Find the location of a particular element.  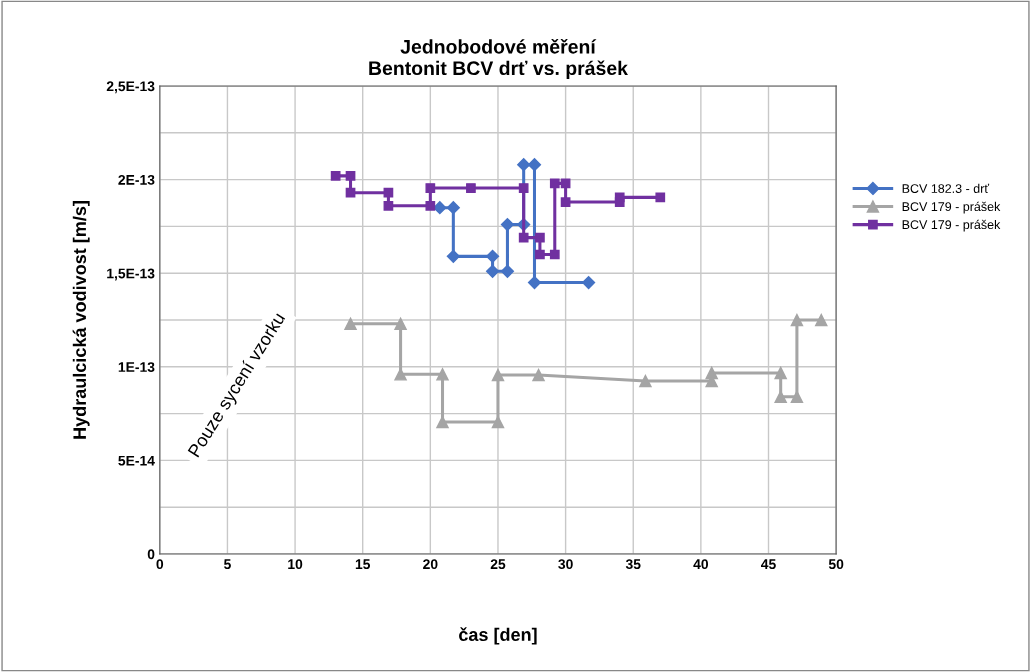

x-tick-label: 30 is located at coordinates (565, 564).